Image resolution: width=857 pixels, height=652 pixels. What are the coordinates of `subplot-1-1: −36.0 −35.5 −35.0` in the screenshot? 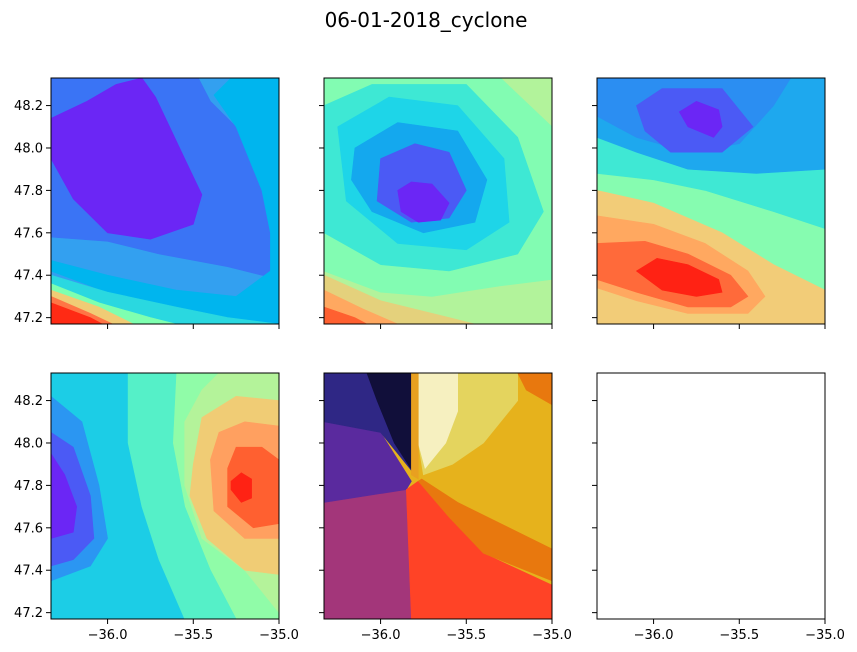 It's located at (445, 507).